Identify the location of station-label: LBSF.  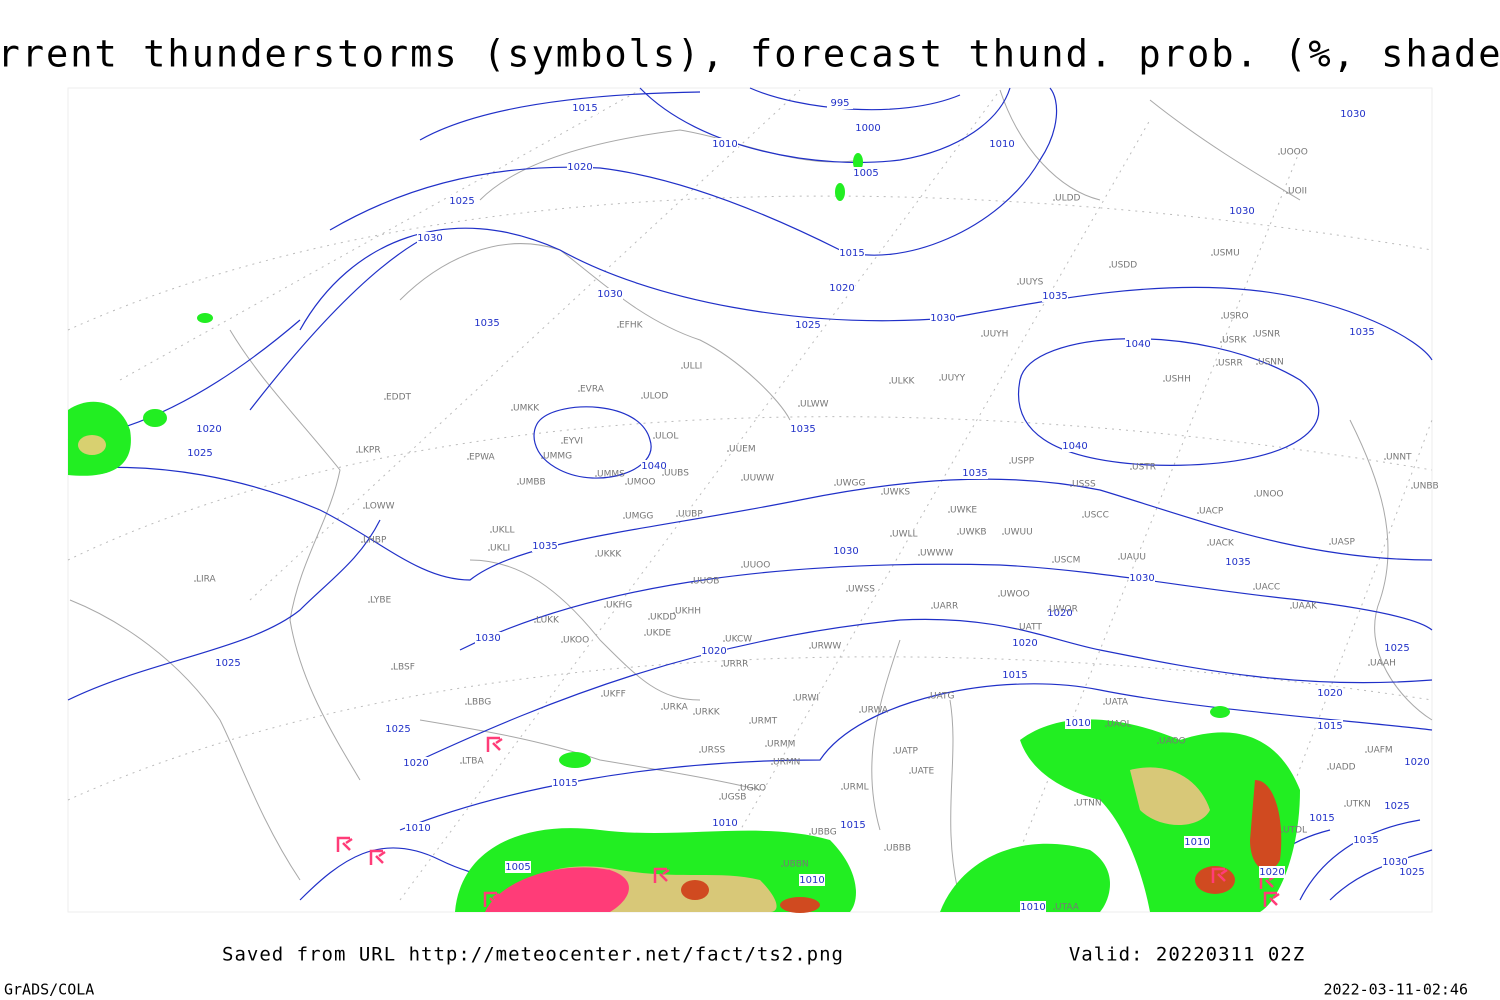
(404, 668).